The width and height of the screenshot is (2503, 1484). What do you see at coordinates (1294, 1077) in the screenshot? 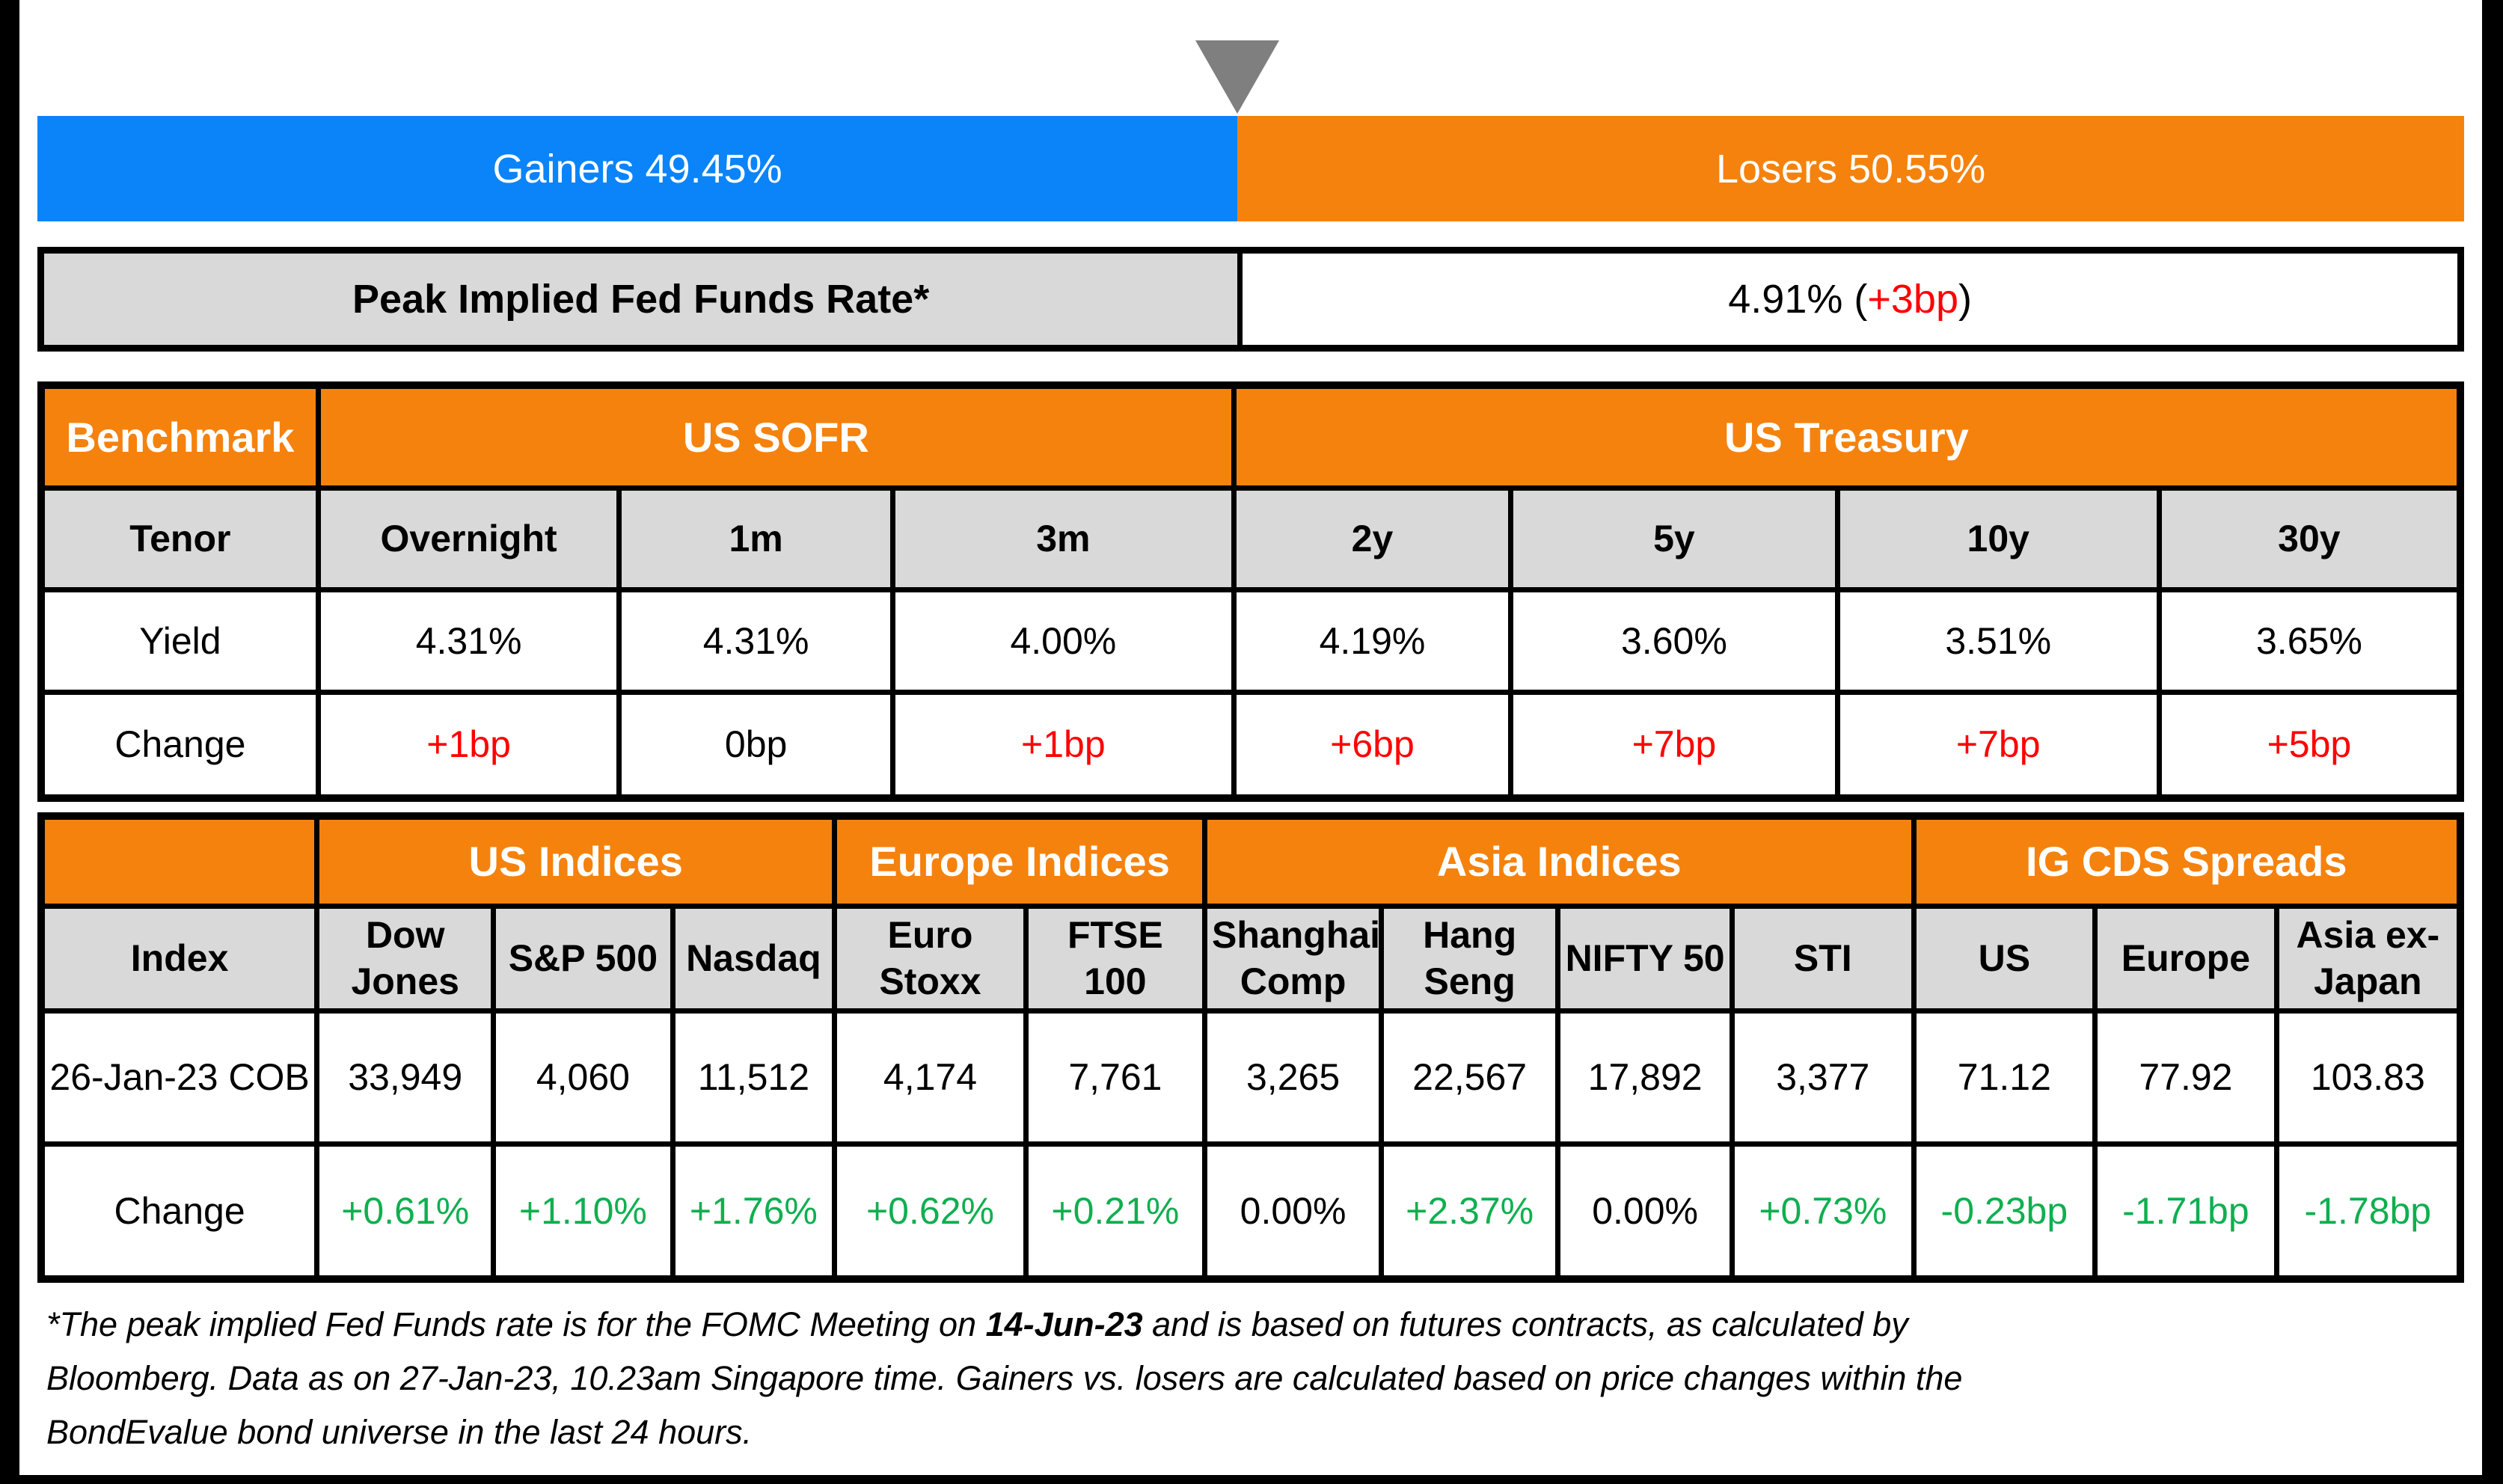
I see `value-cell-shanghai-comp: 3,265` at bounding box center [1294, 1077].